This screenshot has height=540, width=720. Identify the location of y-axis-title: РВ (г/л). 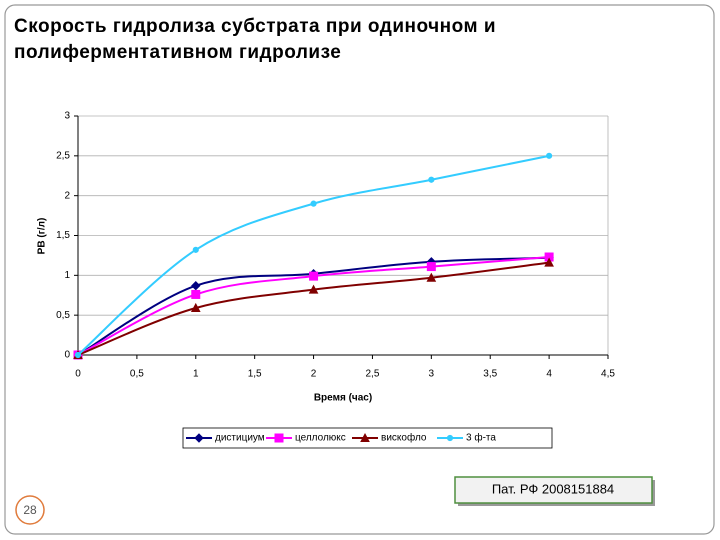
(42, 236).